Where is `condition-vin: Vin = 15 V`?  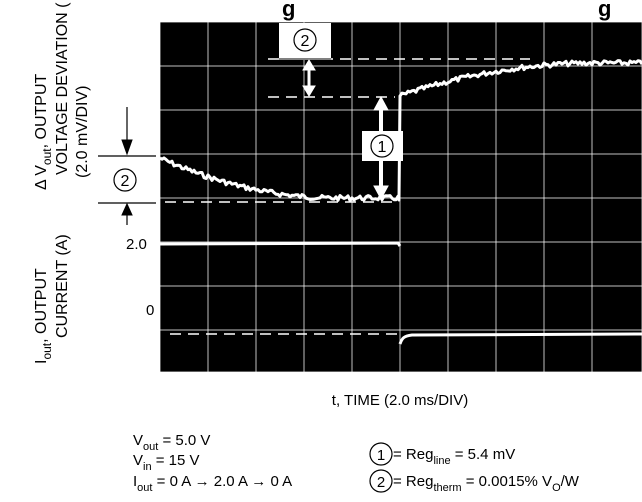
condition-vin: Vin = 15 V is located at coordinates (166, 462).